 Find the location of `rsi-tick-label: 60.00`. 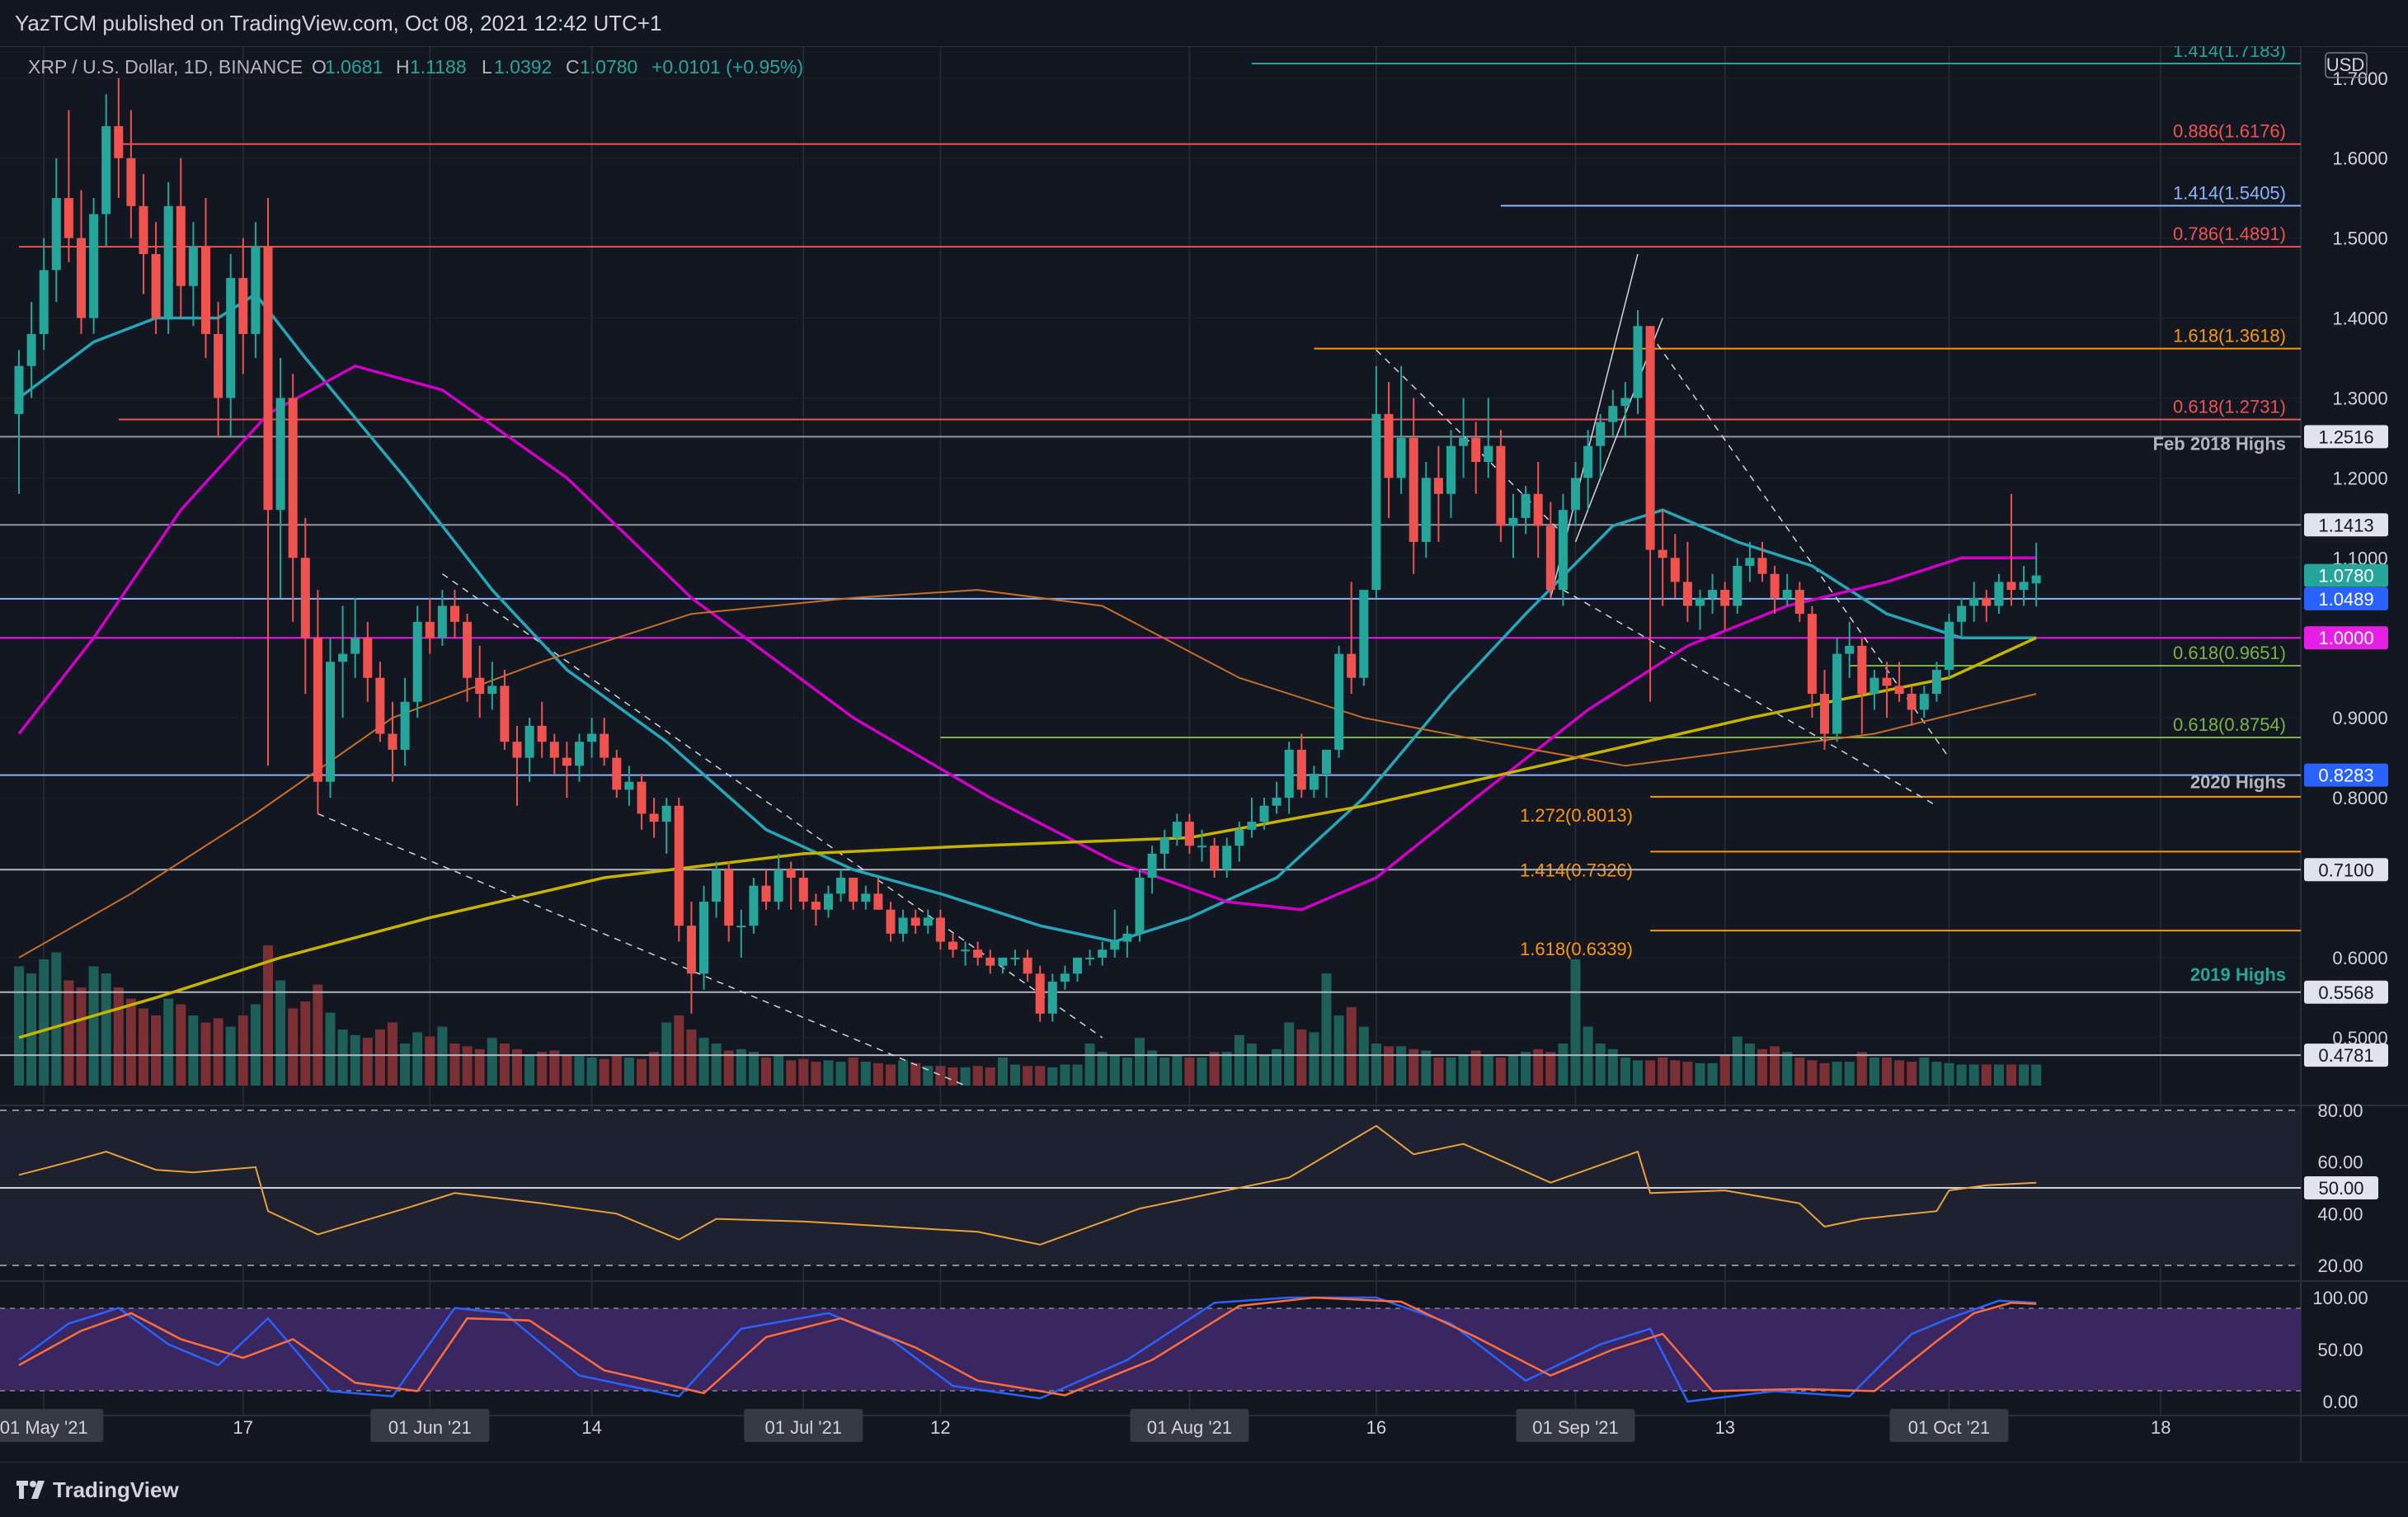

rsi-tick-label: 60.00 is located at coordinates (2340, 1162).